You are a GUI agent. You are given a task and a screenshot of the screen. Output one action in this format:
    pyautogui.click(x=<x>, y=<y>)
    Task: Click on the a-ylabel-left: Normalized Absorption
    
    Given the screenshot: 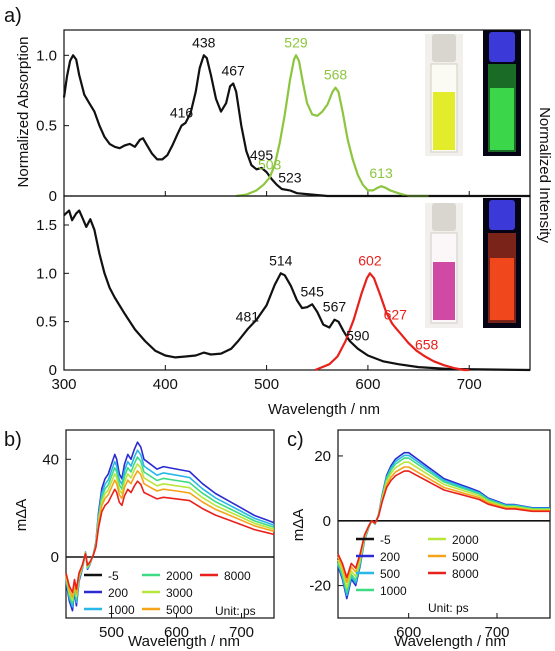 What is the action you would take?
    pyautogui.click(x=23, y=112)
    